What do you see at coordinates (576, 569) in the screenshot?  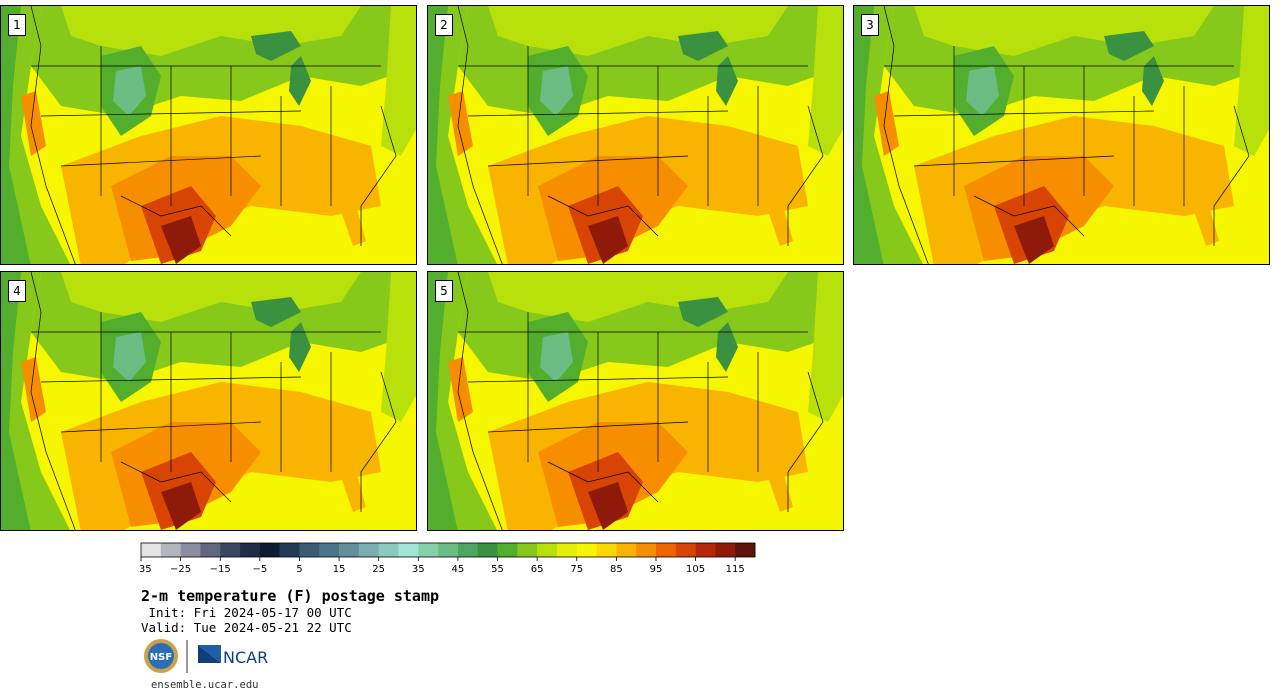 I see `colorbar-tick-label: 75` at bounding box center [576, 569].